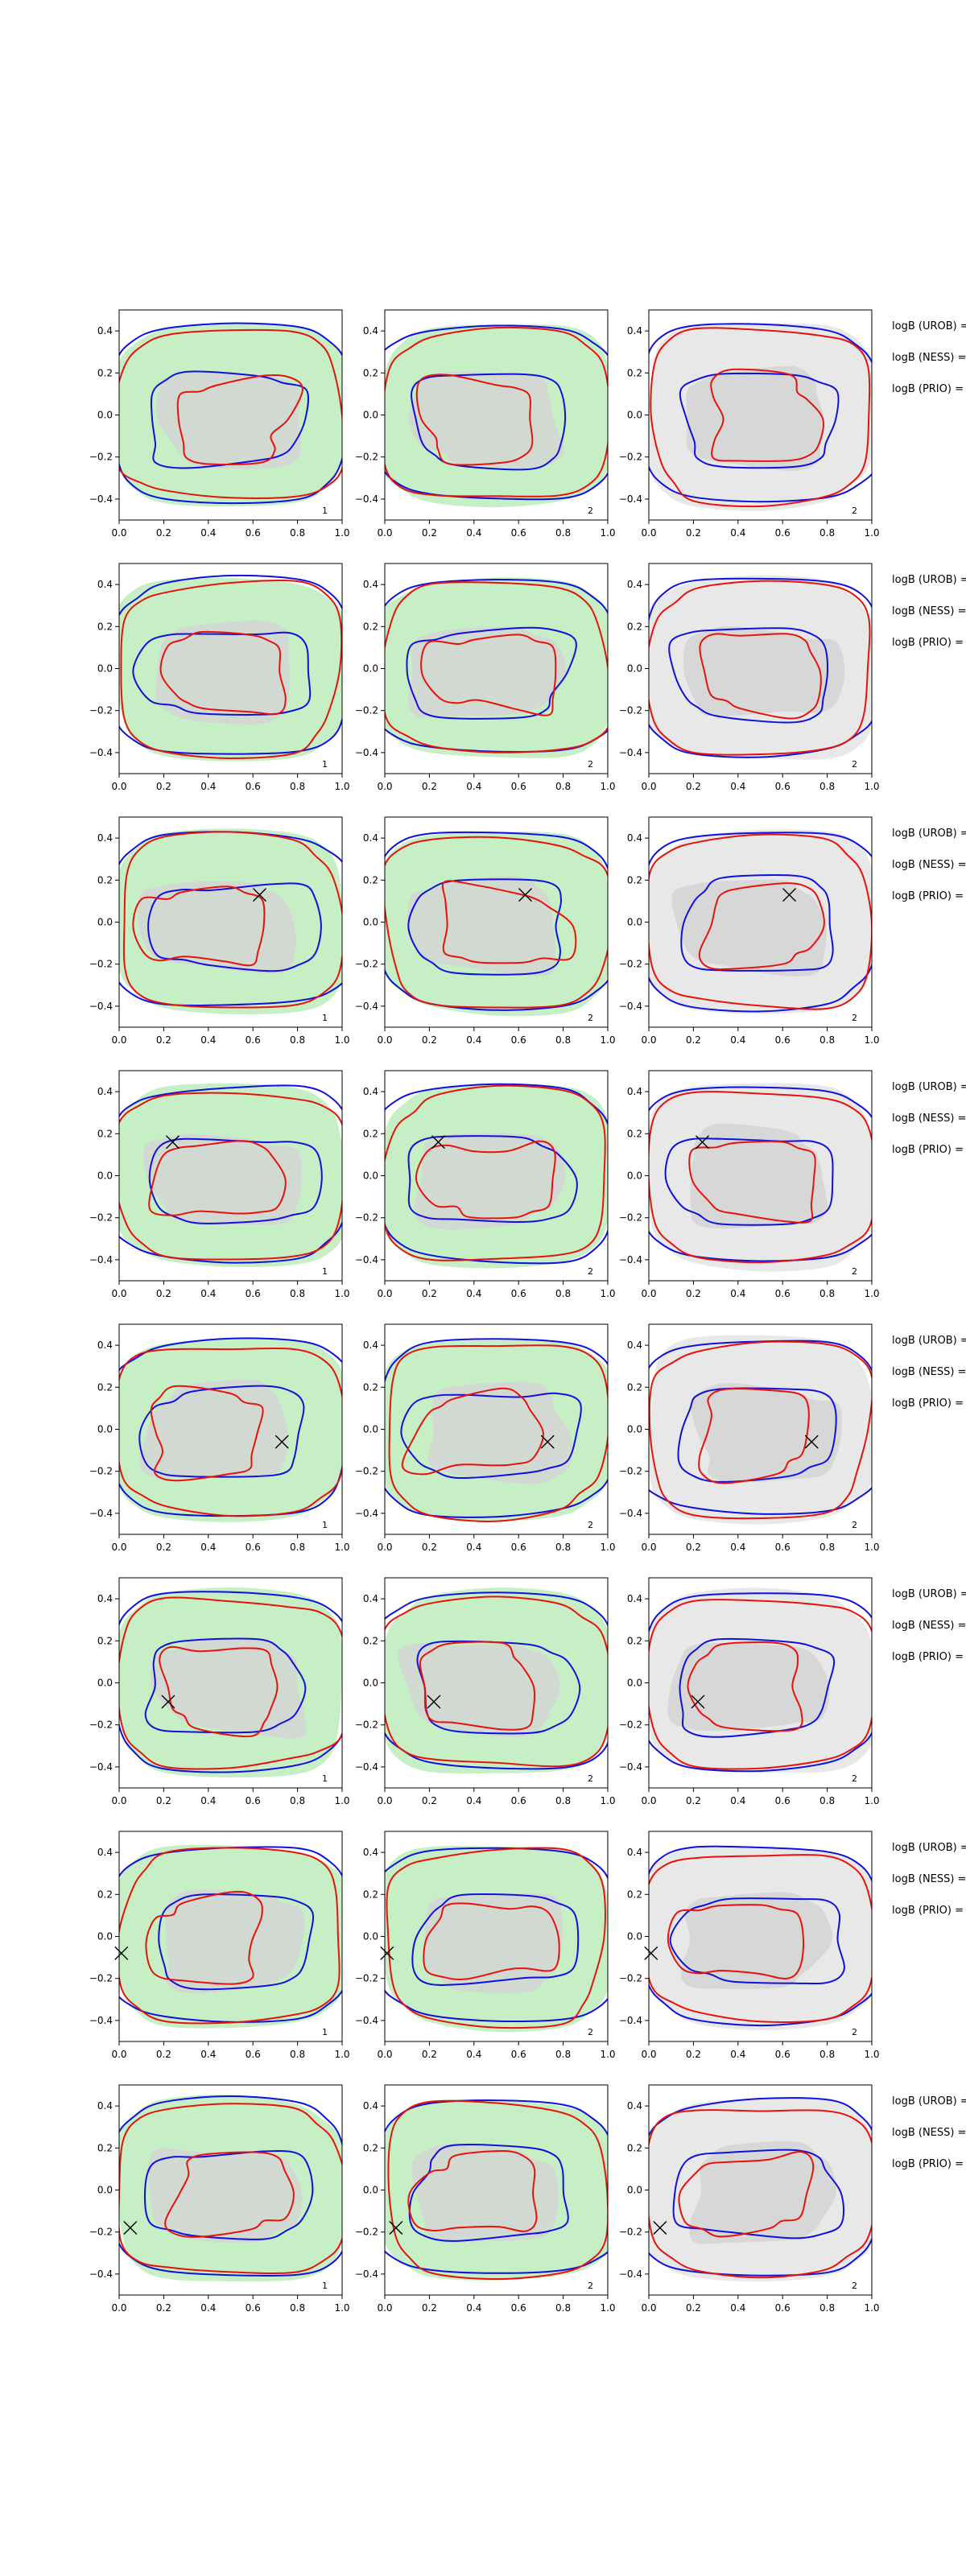  Describe the element at coordinates (219, 931) in the screenshot. I see `panel-r3-c1: 0.0 0.2 0.4 0.6 0.8 1.0 0.4 0.2 0.0 −0.2 −0.4 1` at that location.